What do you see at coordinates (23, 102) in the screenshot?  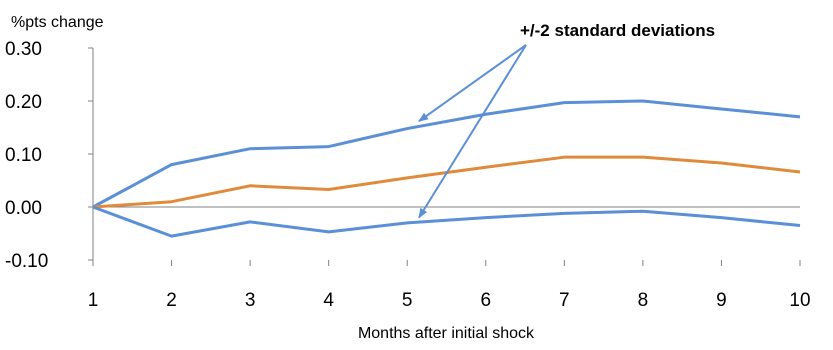 I see `y-tick-label: 0.20` at bounding box center [23, 102].